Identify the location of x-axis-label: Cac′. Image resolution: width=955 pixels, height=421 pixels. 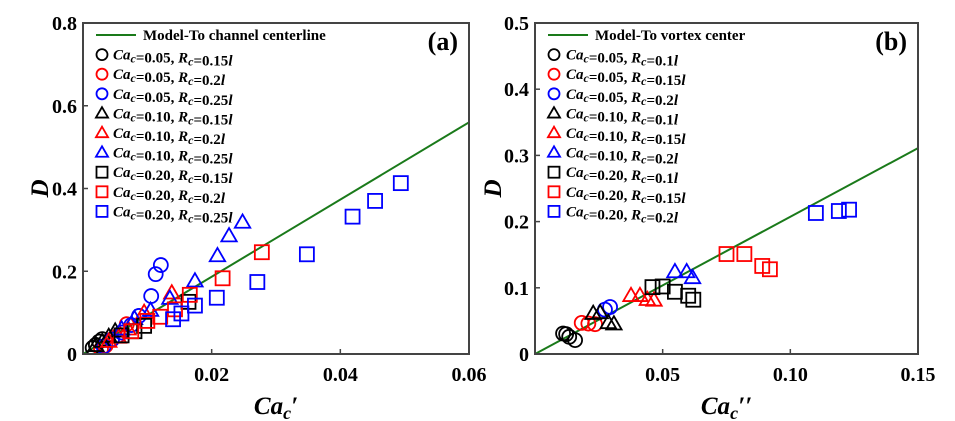
(276, 407).